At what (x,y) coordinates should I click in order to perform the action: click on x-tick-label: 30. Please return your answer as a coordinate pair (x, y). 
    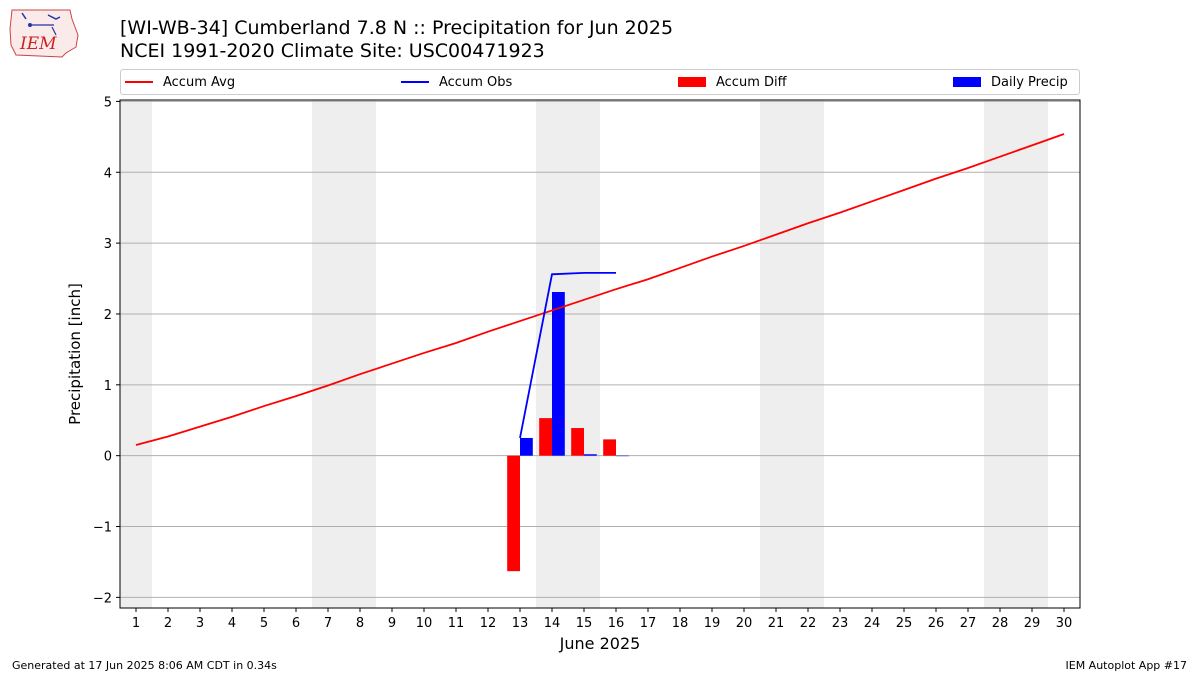
    Looking at the image, I should click on (1064, 623).